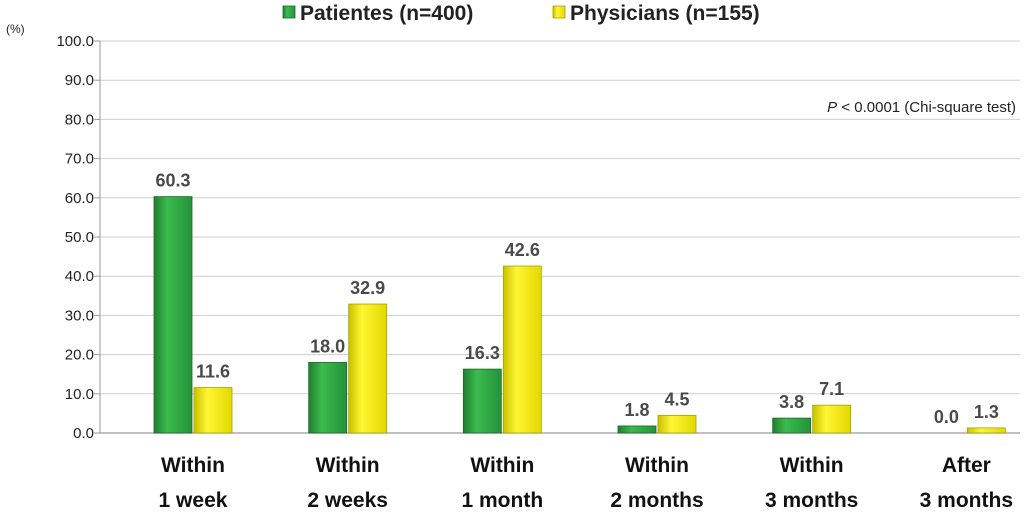 This screenshot has width=1024, height=512. I want to click on legend-swatch-patients, so click(289, 12).